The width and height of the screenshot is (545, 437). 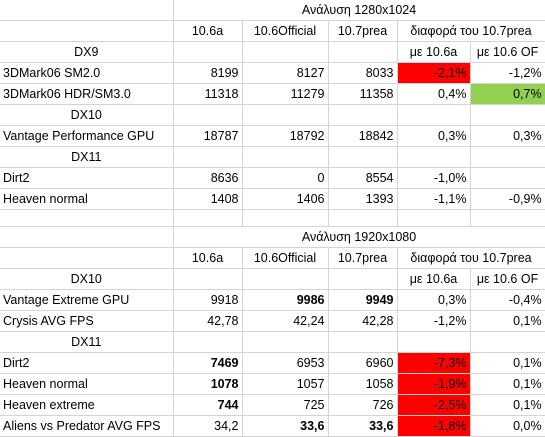 What do you see at coordinates (285, 300) in the screenshot?
I see `value-10-6official: 9986` at bounding box center [285, 300].